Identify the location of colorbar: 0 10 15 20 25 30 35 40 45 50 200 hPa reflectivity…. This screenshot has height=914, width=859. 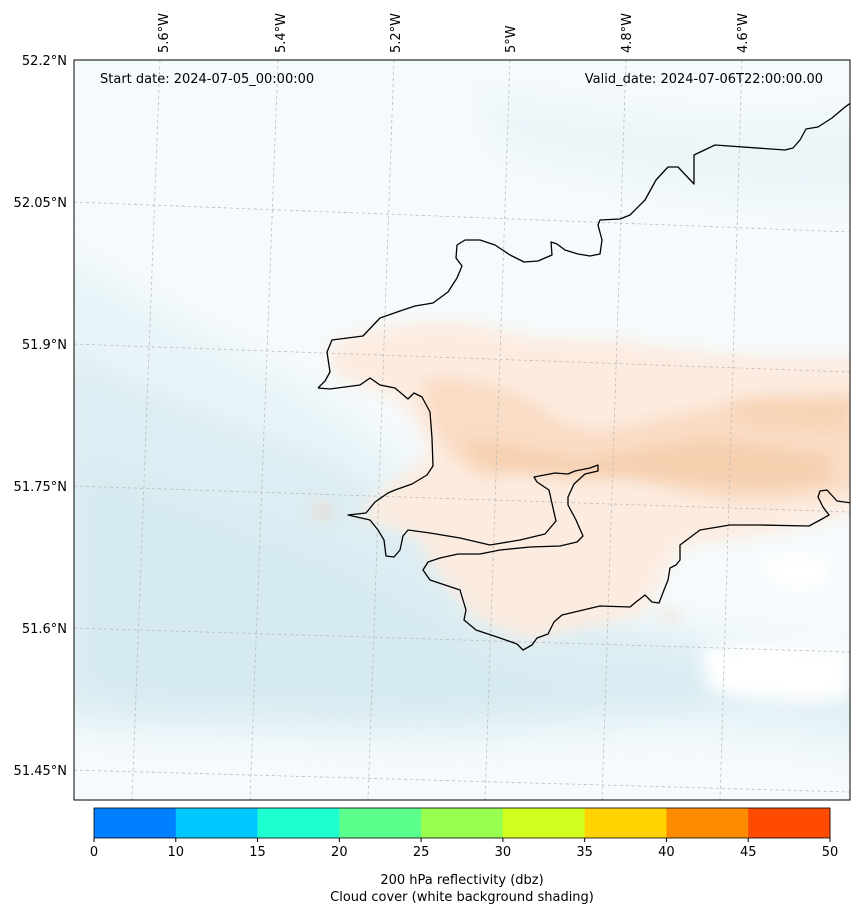
(464, 856).